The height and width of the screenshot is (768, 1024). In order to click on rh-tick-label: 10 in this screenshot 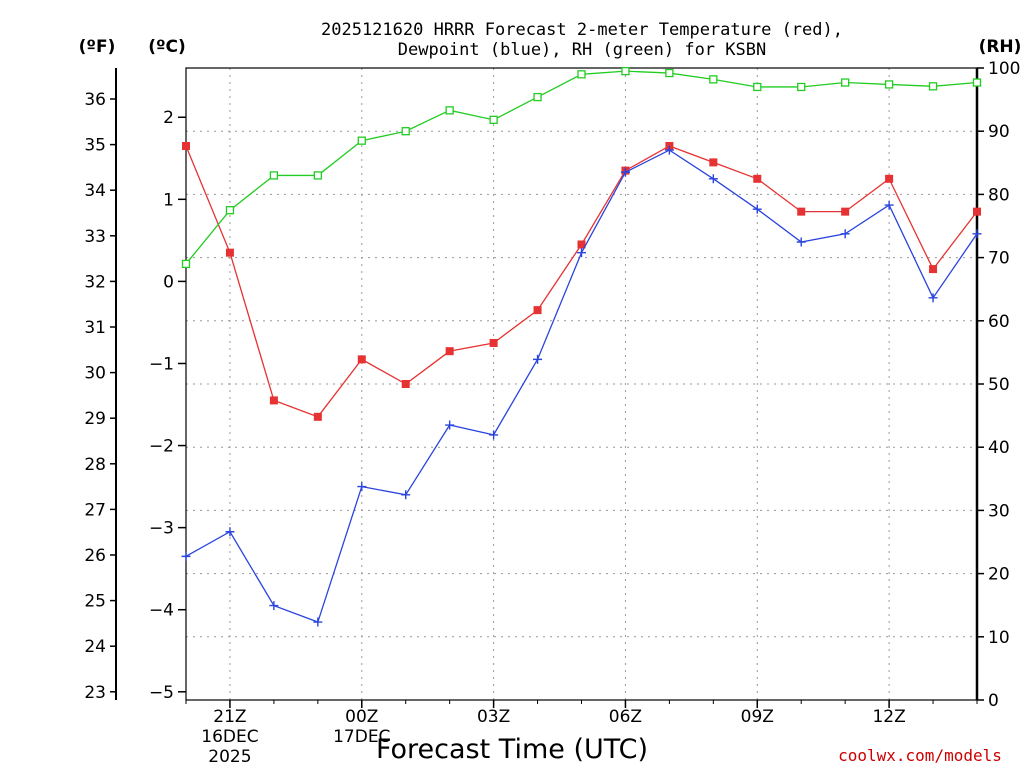, I will do `click(999, 638)`.